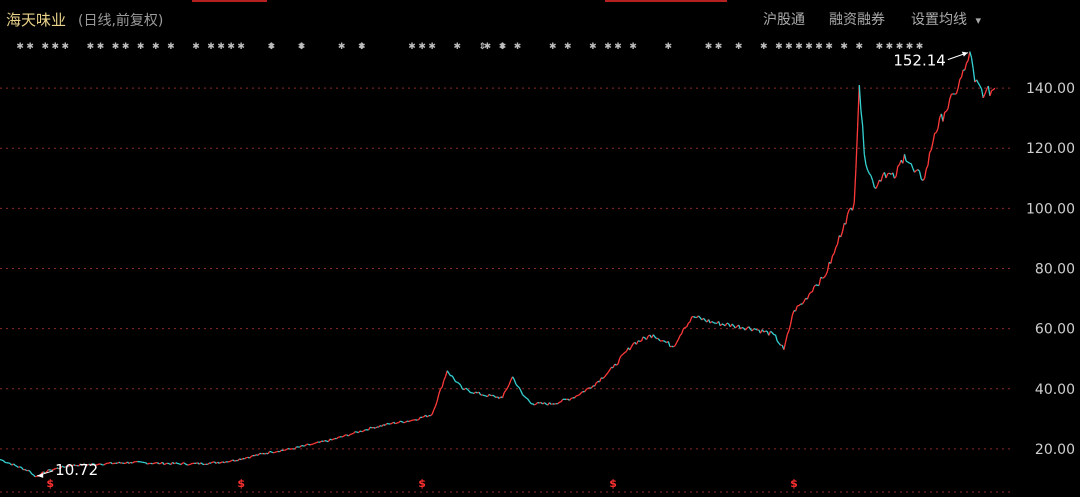 The height and width of the screenshot is (497, 1080). What do you see at coordinates (946, 19) in the screenshot?
I see `ma-settings-button: 设置均线 ▾` at bounding box center [946, 19].